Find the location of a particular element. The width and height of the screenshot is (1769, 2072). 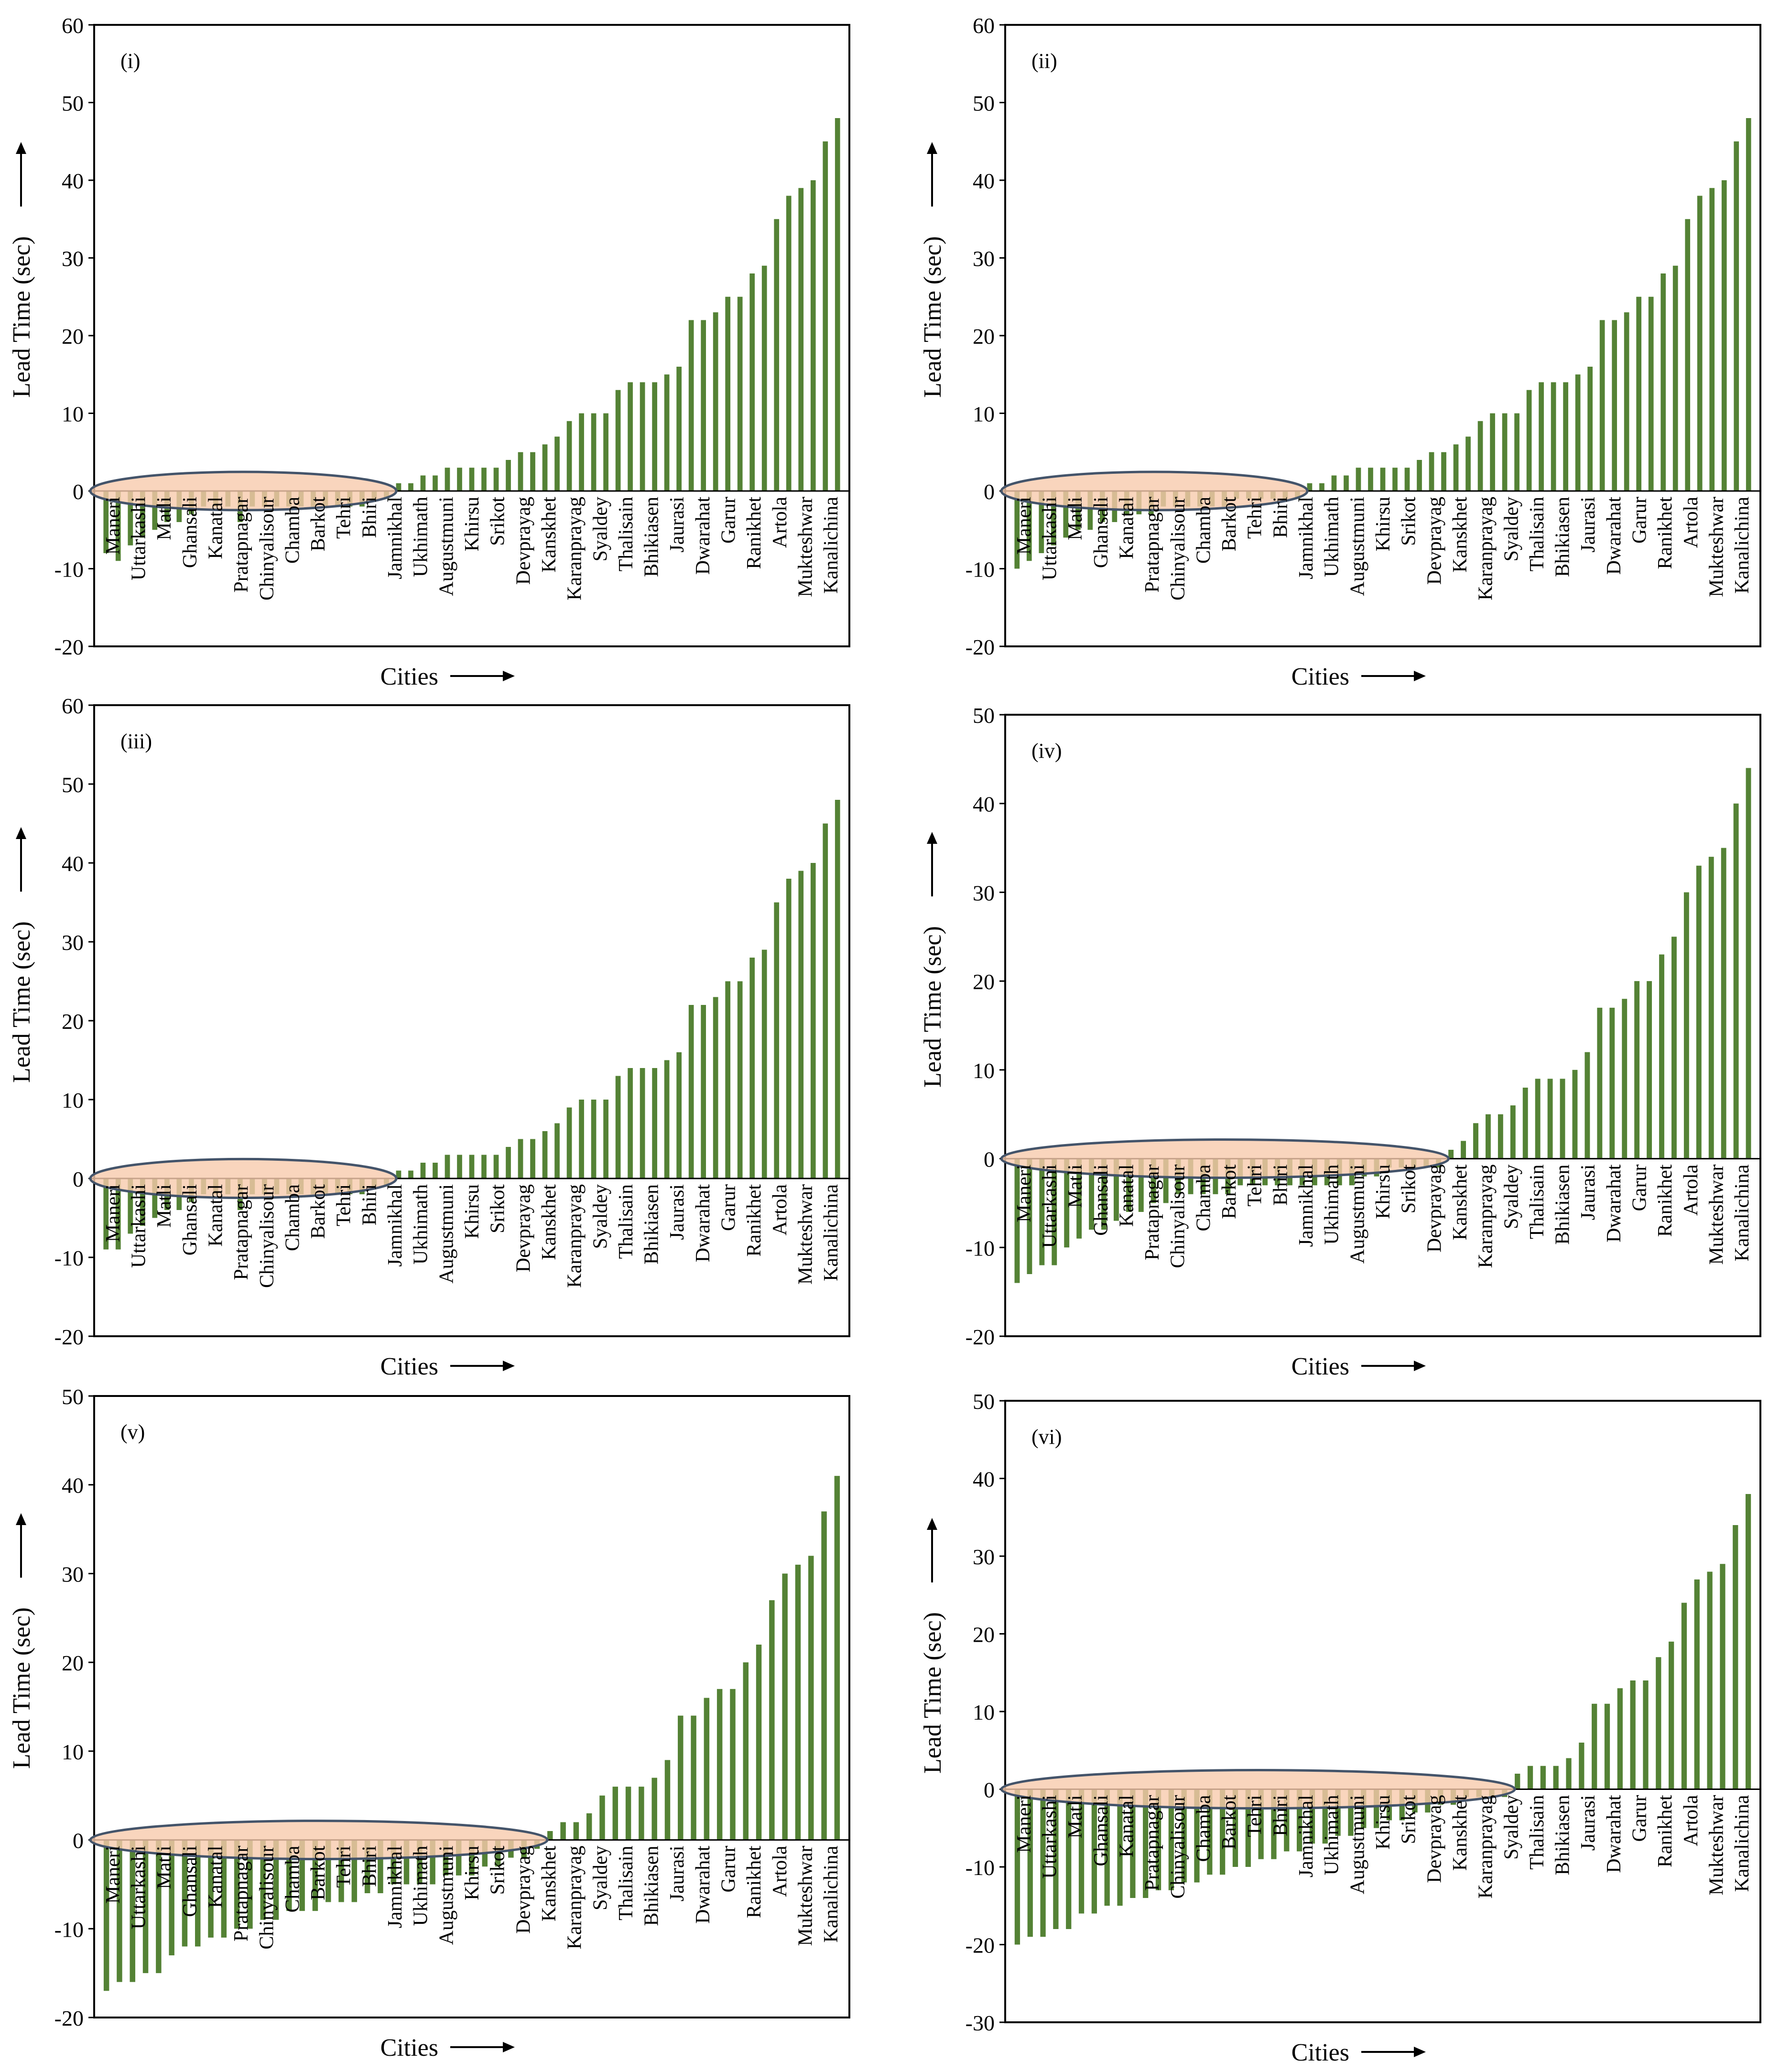

category-label: Srikot is located at coordinates (1409, 521).